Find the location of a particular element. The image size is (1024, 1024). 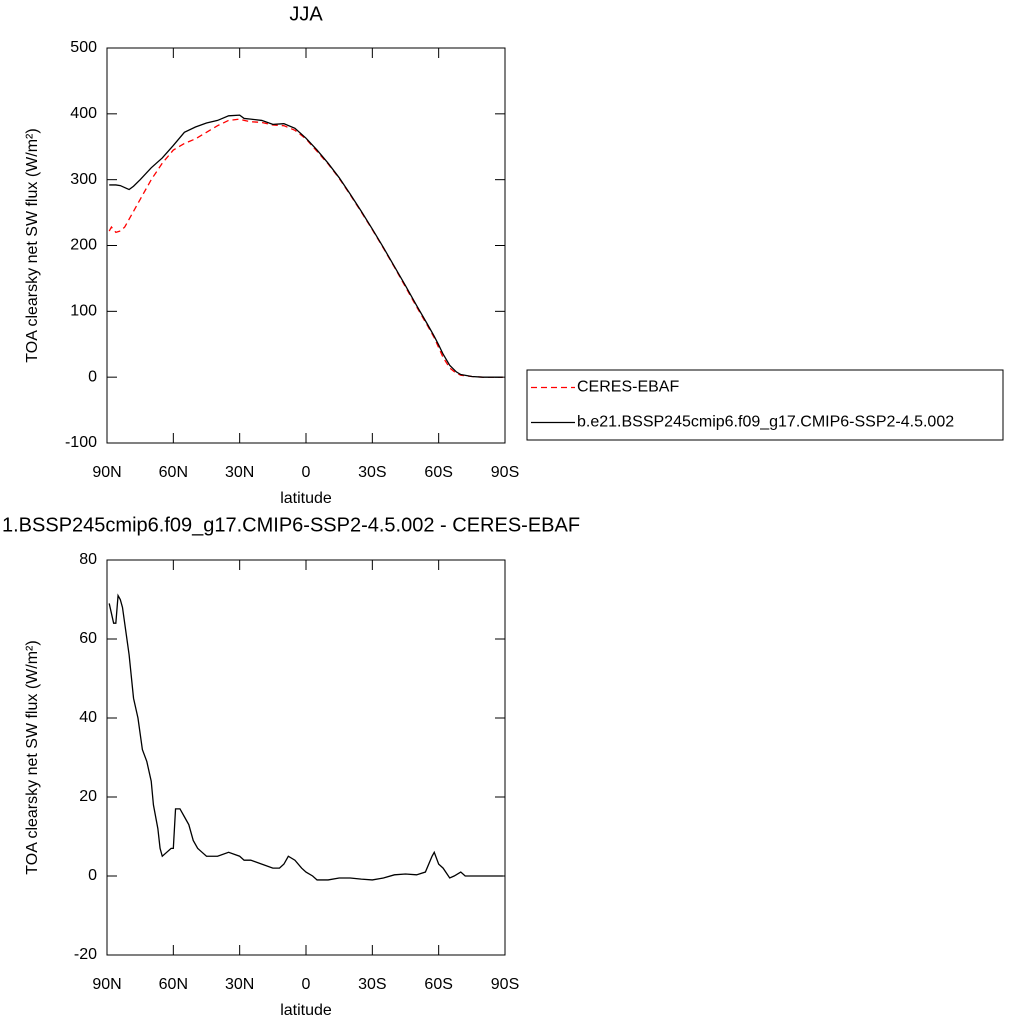

y-tick-label: 100 is located at coordinates (83, 311).